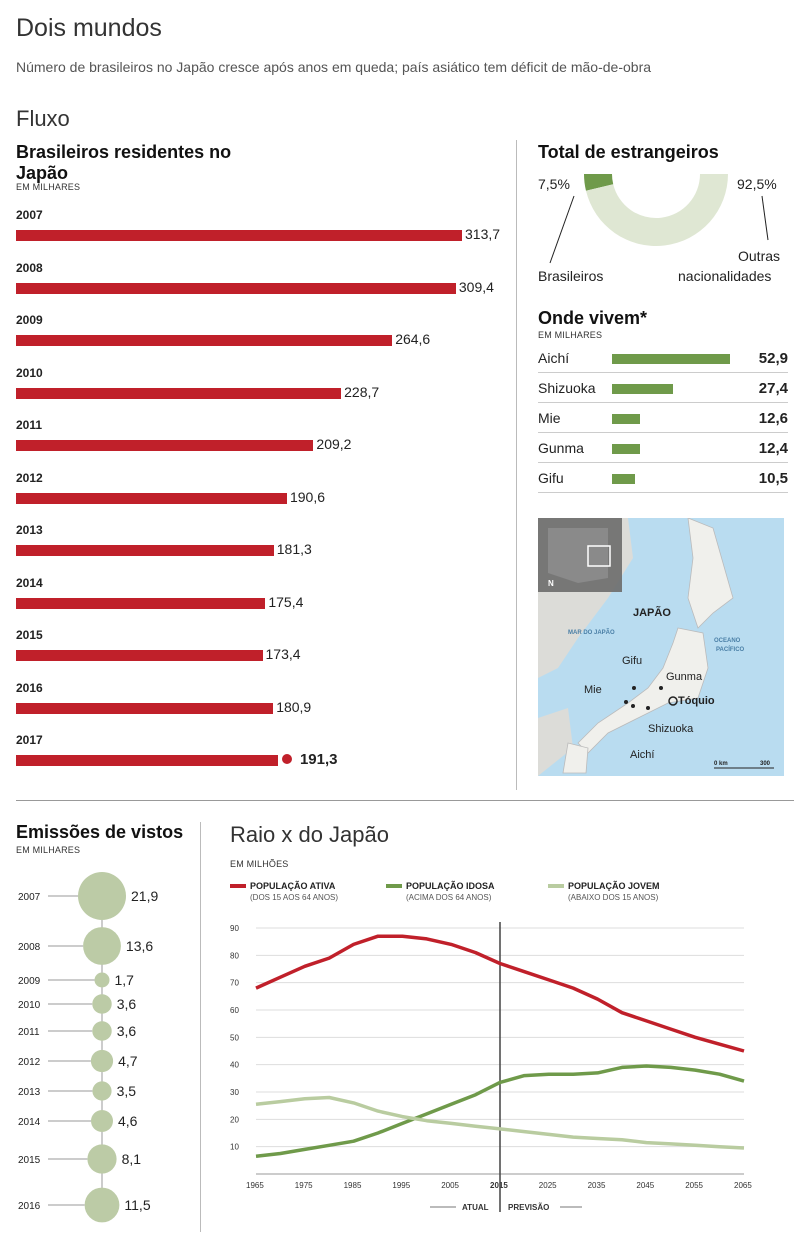  What do you see at coordinates (29, 740) in the screenshot?
I see `residents-year-label: 2017` at bounding box center [29, 740].